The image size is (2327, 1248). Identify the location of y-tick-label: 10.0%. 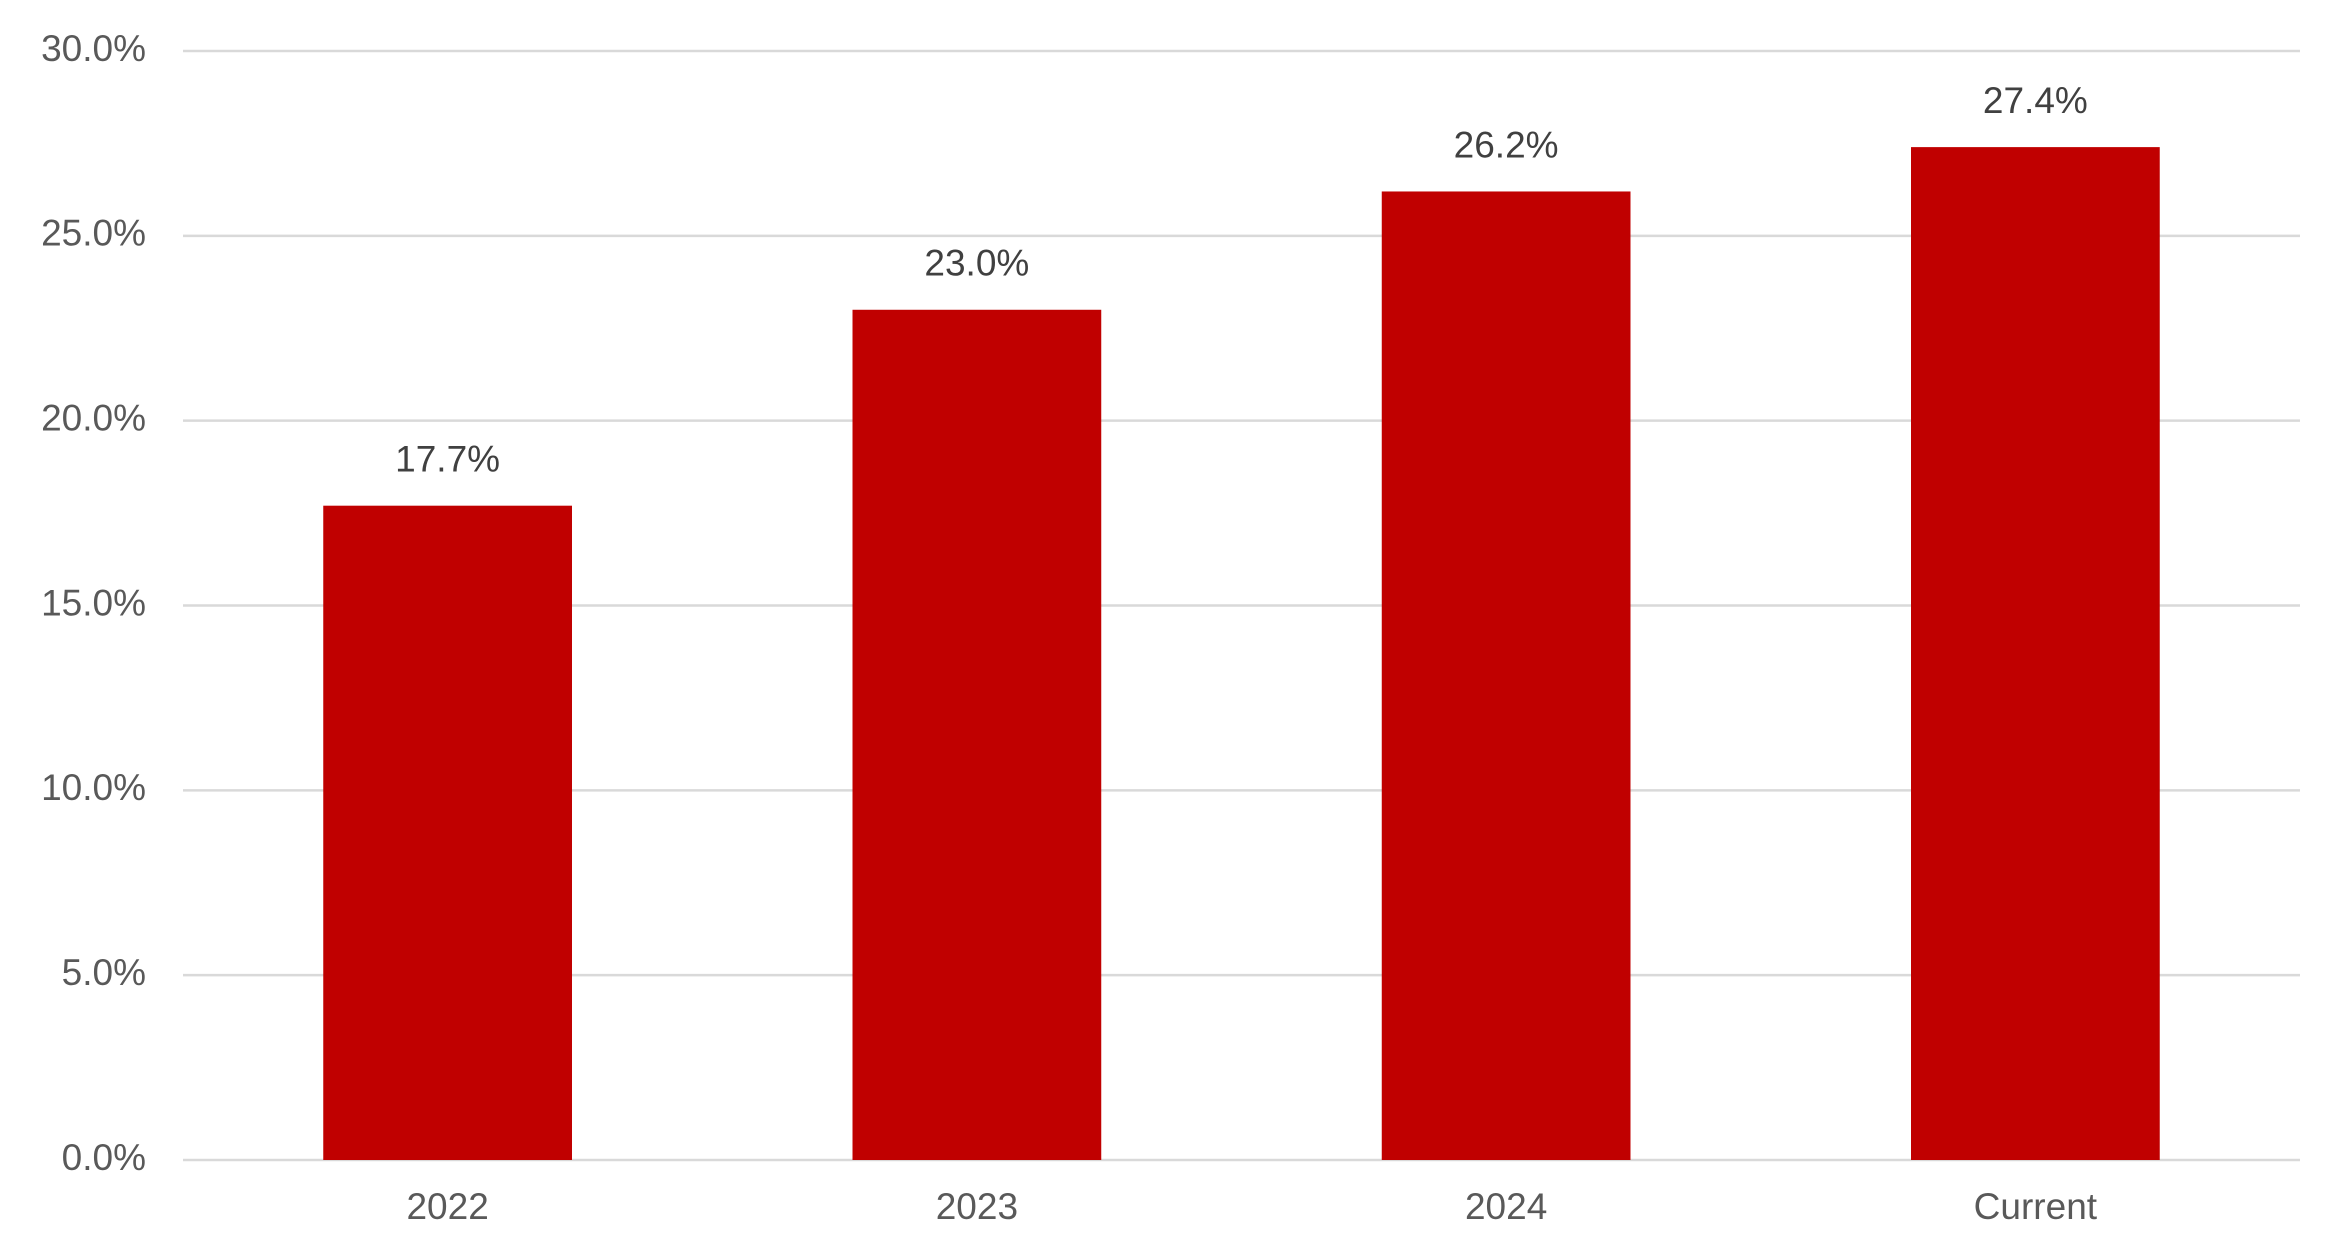
(93, 787).